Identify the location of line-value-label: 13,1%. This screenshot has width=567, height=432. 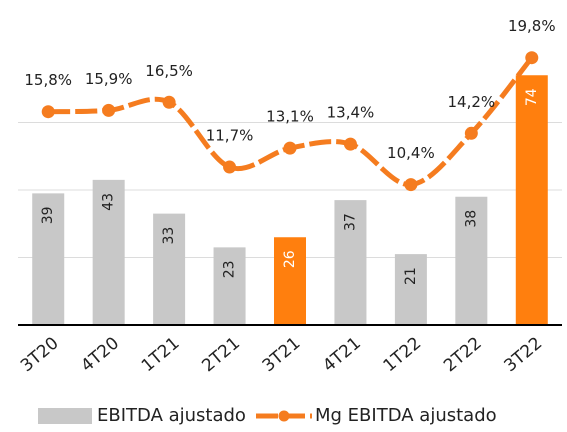
(290, 117).